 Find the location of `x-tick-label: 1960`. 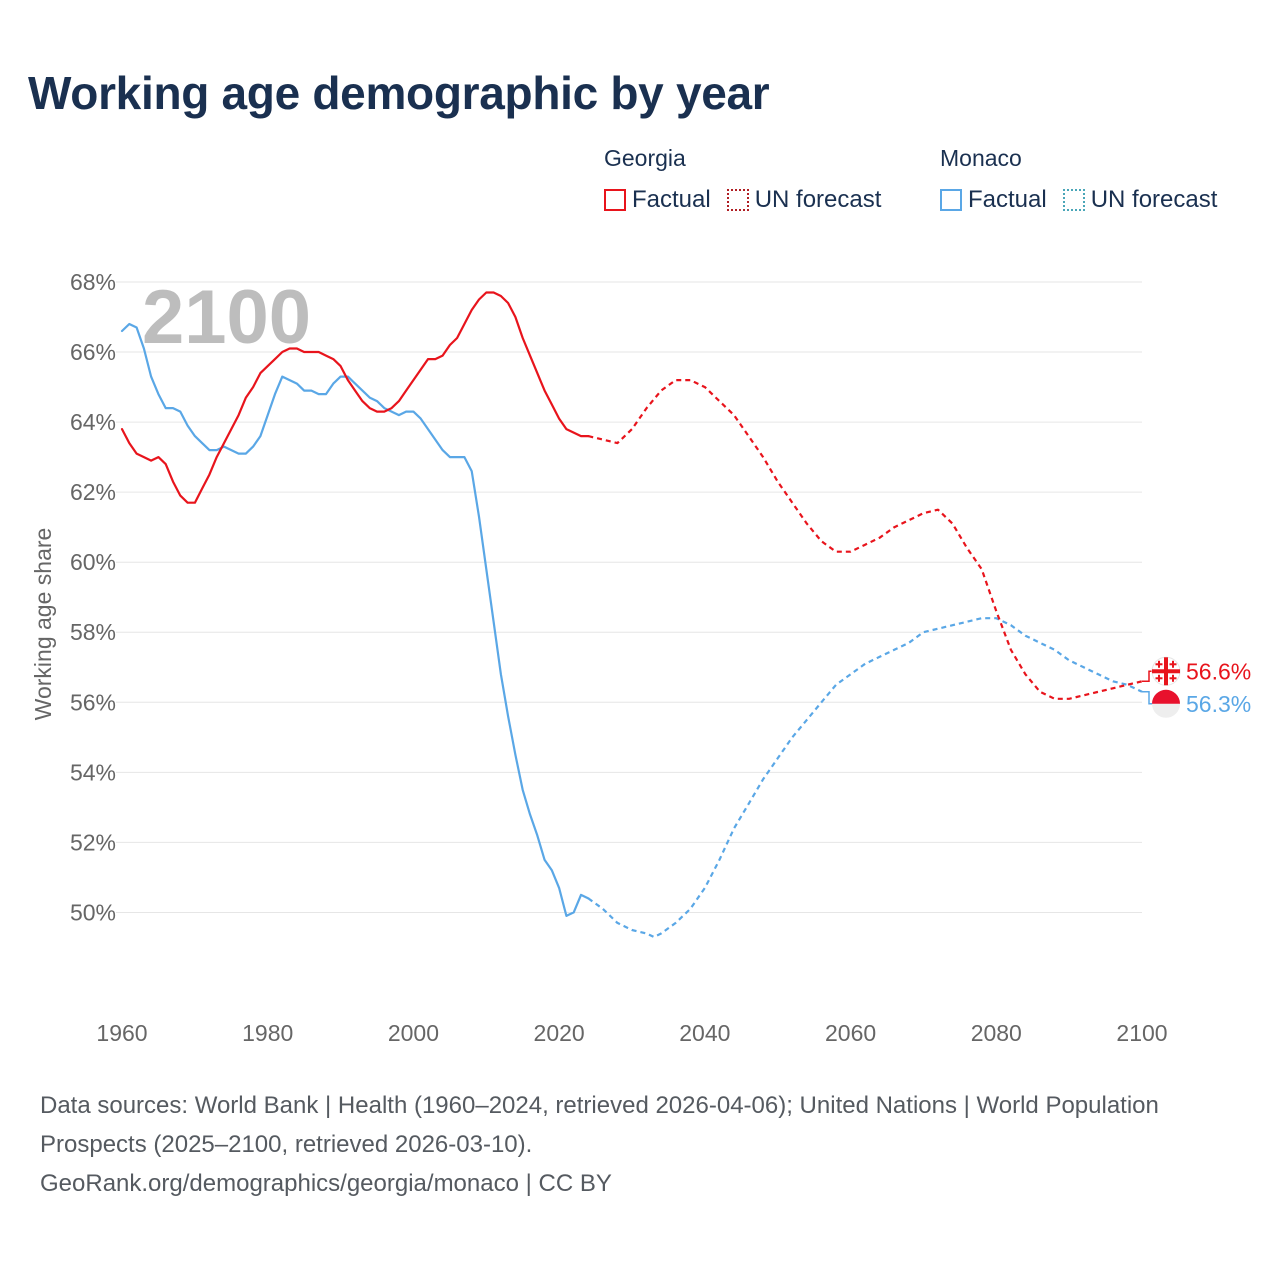

x-tick-label: 1960 is located at coordinates (121, 1033).